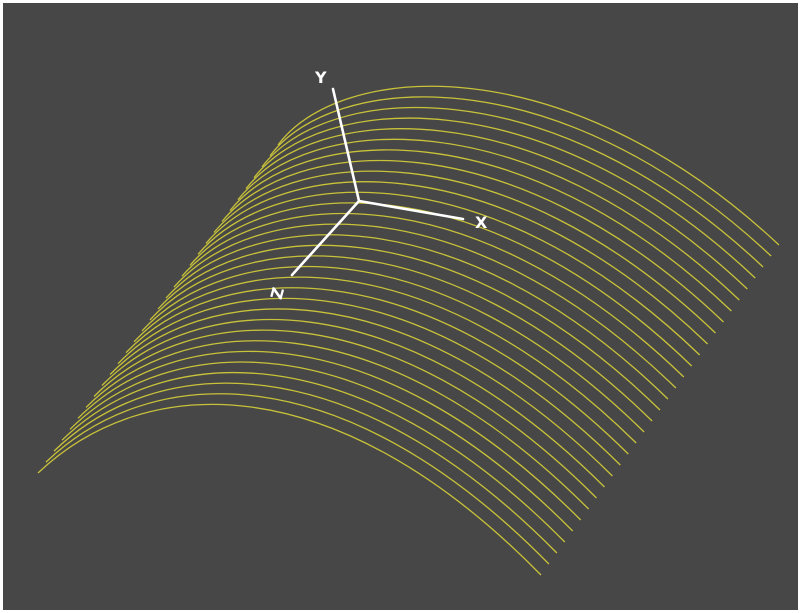 The image size is (801, 613). Describe the element at coordinates (325, 238) in the screenshot. I see `z-axis-line` at that location.